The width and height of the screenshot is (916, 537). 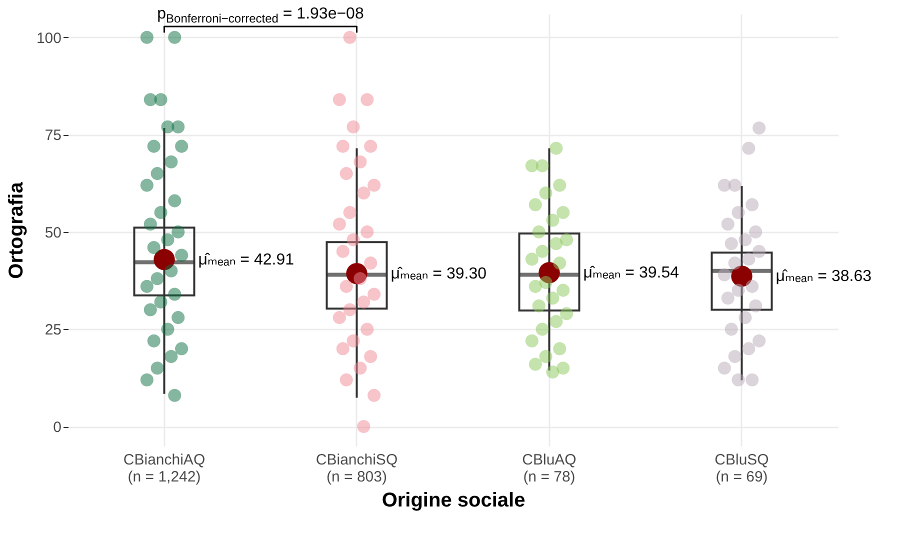 What do you see at coordinates (824, 277) in the screenshot?
I see `annotation: μ̂ₘₑₐₙ = 38.63` at bounding box center [824, 277].